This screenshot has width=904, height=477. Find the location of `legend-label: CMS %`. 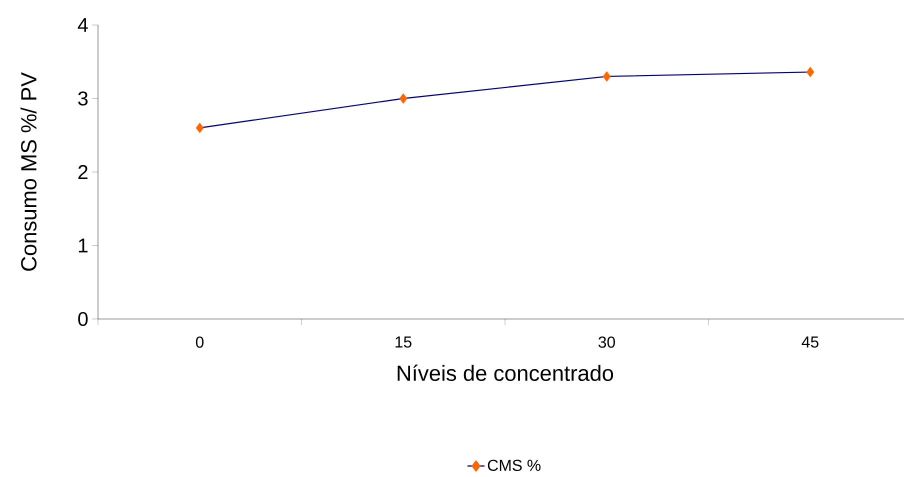

legend-label: CMS % is located at coordinates (514, 465).